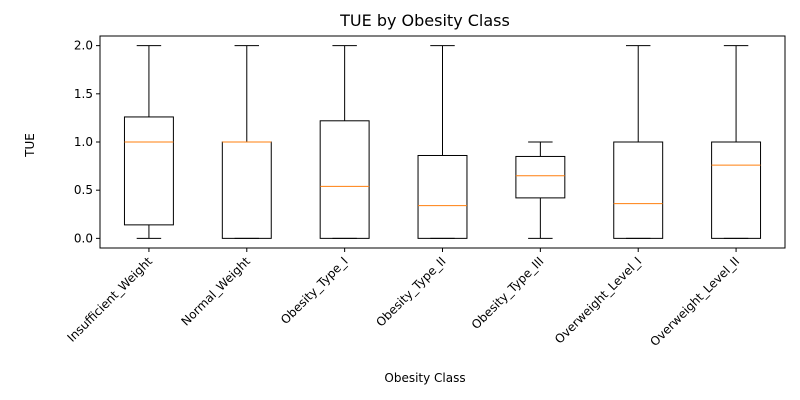  Describe the element at coordinates (694, 301) in the screenshot. I see `x-tick-label: Overweight_Level_II` at that location.